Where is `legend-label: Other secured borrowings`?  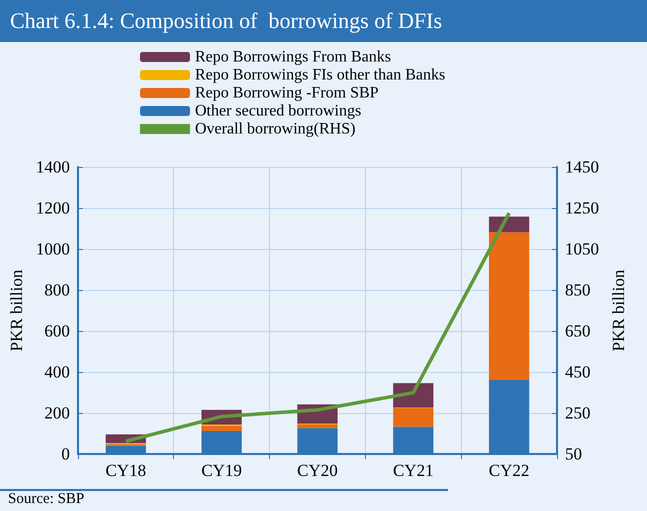
legend-label: Other secured borrowings is located at coordinates (278, 111).